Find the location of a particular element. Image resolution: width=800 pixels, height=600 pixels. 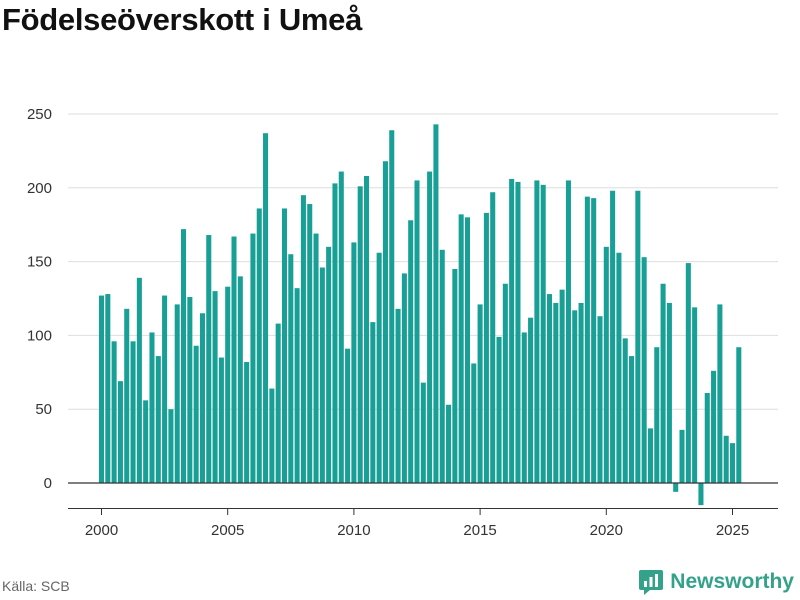

x-tick-label: 2025 is located at coordinates (732, 530).